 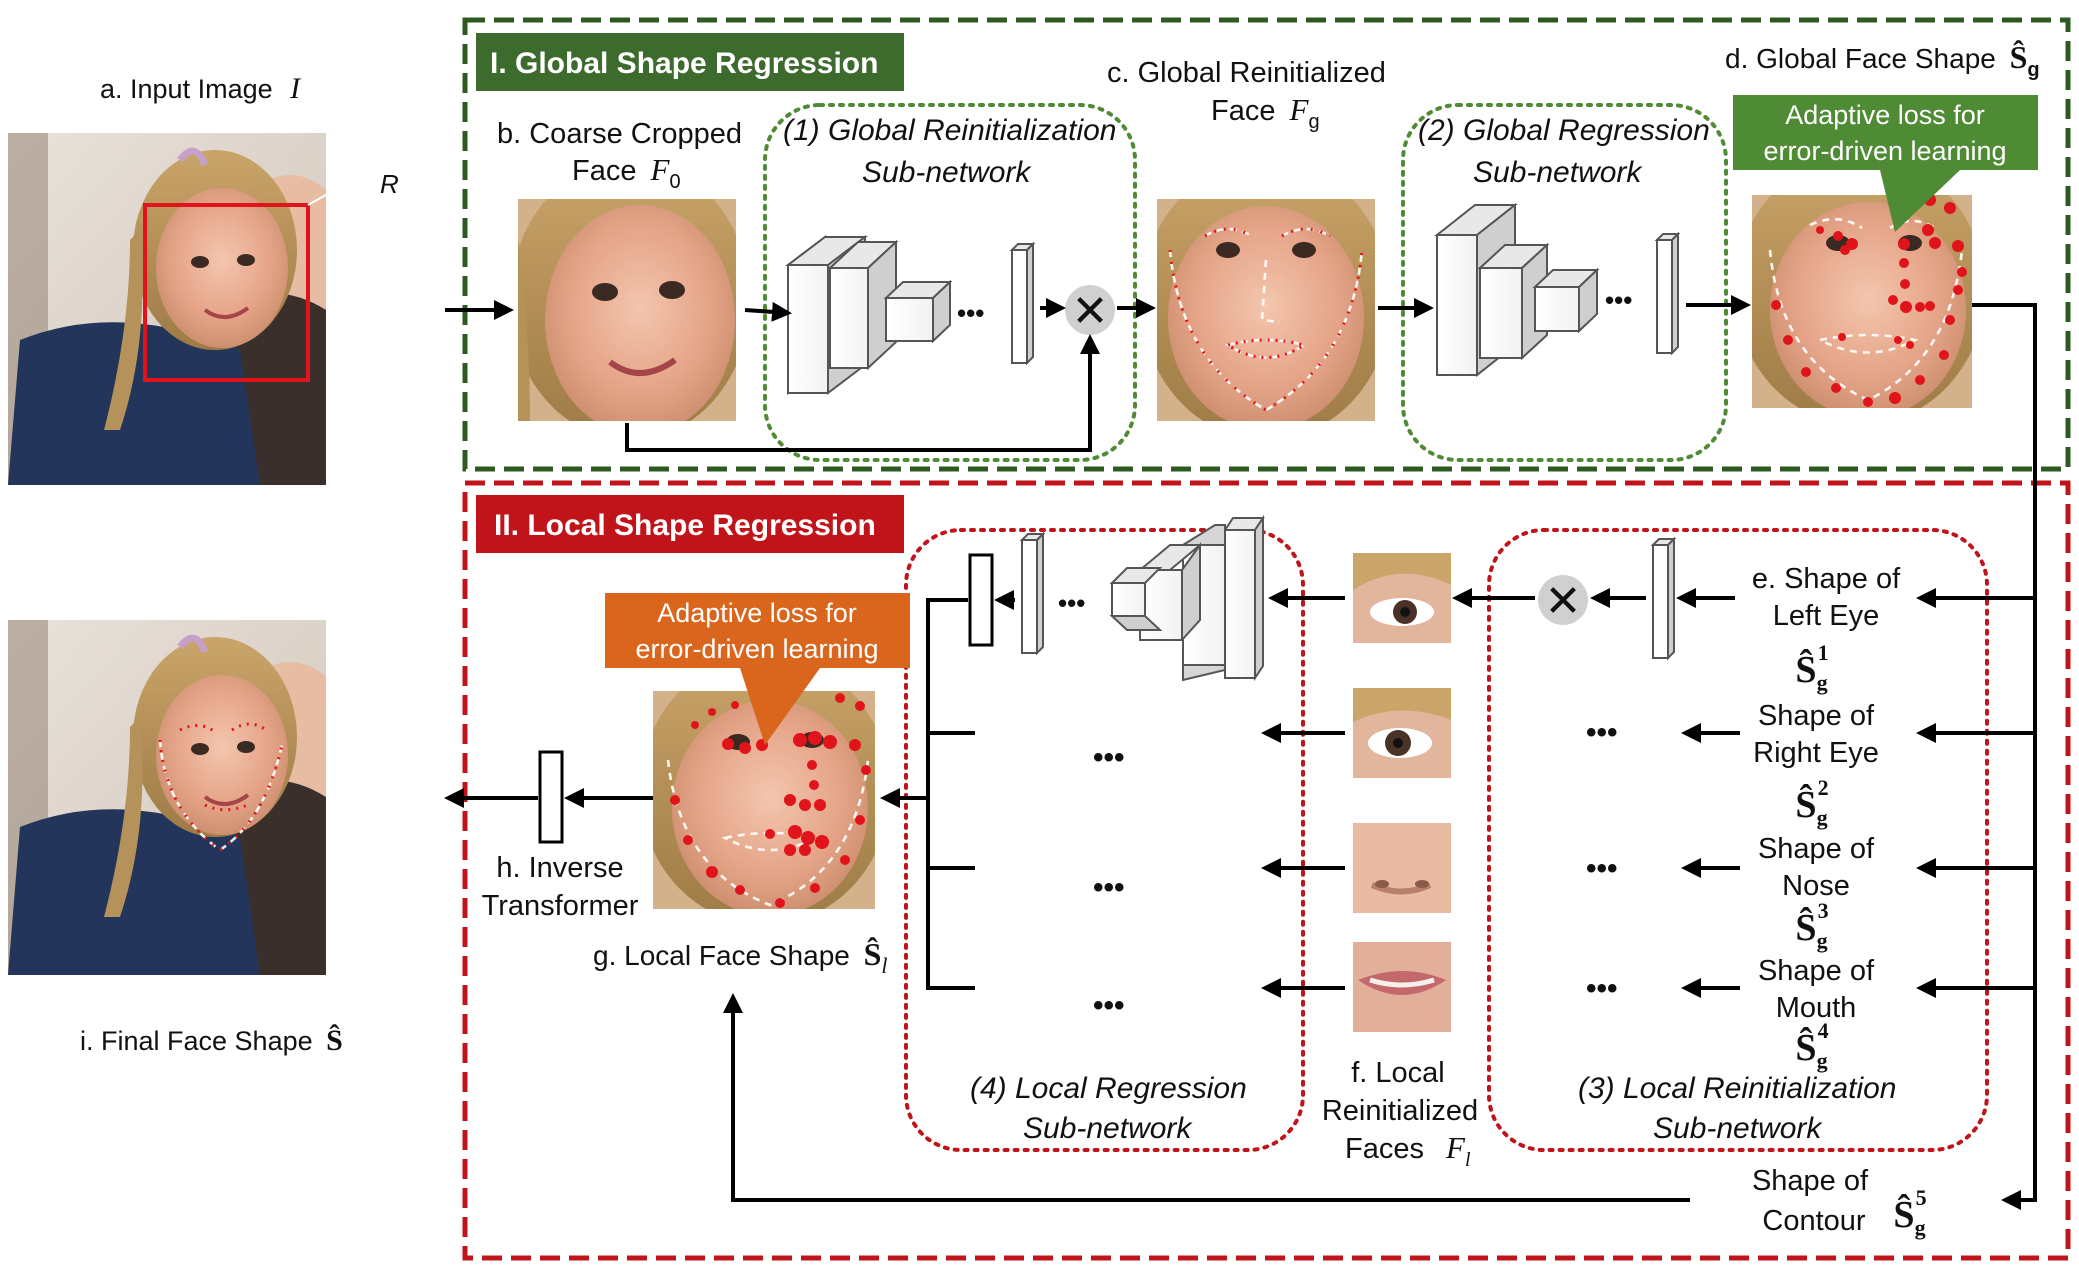 I want to click on local-adaptive-loss-callout: Adaptive loss for error-driven learning, so click(x=757, y=669).